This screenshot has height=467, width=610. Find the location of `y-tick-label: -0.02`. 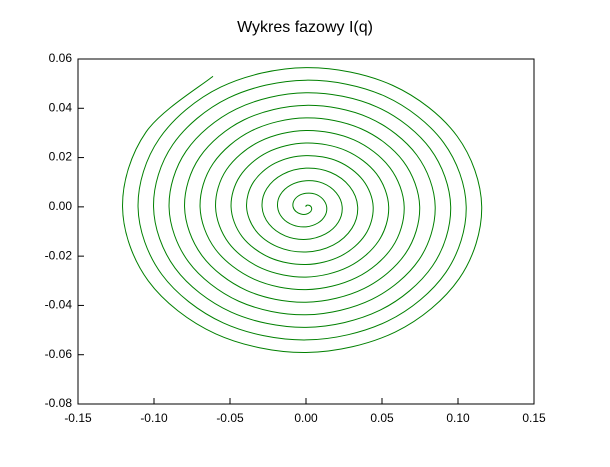

y-tick-label: -0.02 is located at coordinates (59, 255).